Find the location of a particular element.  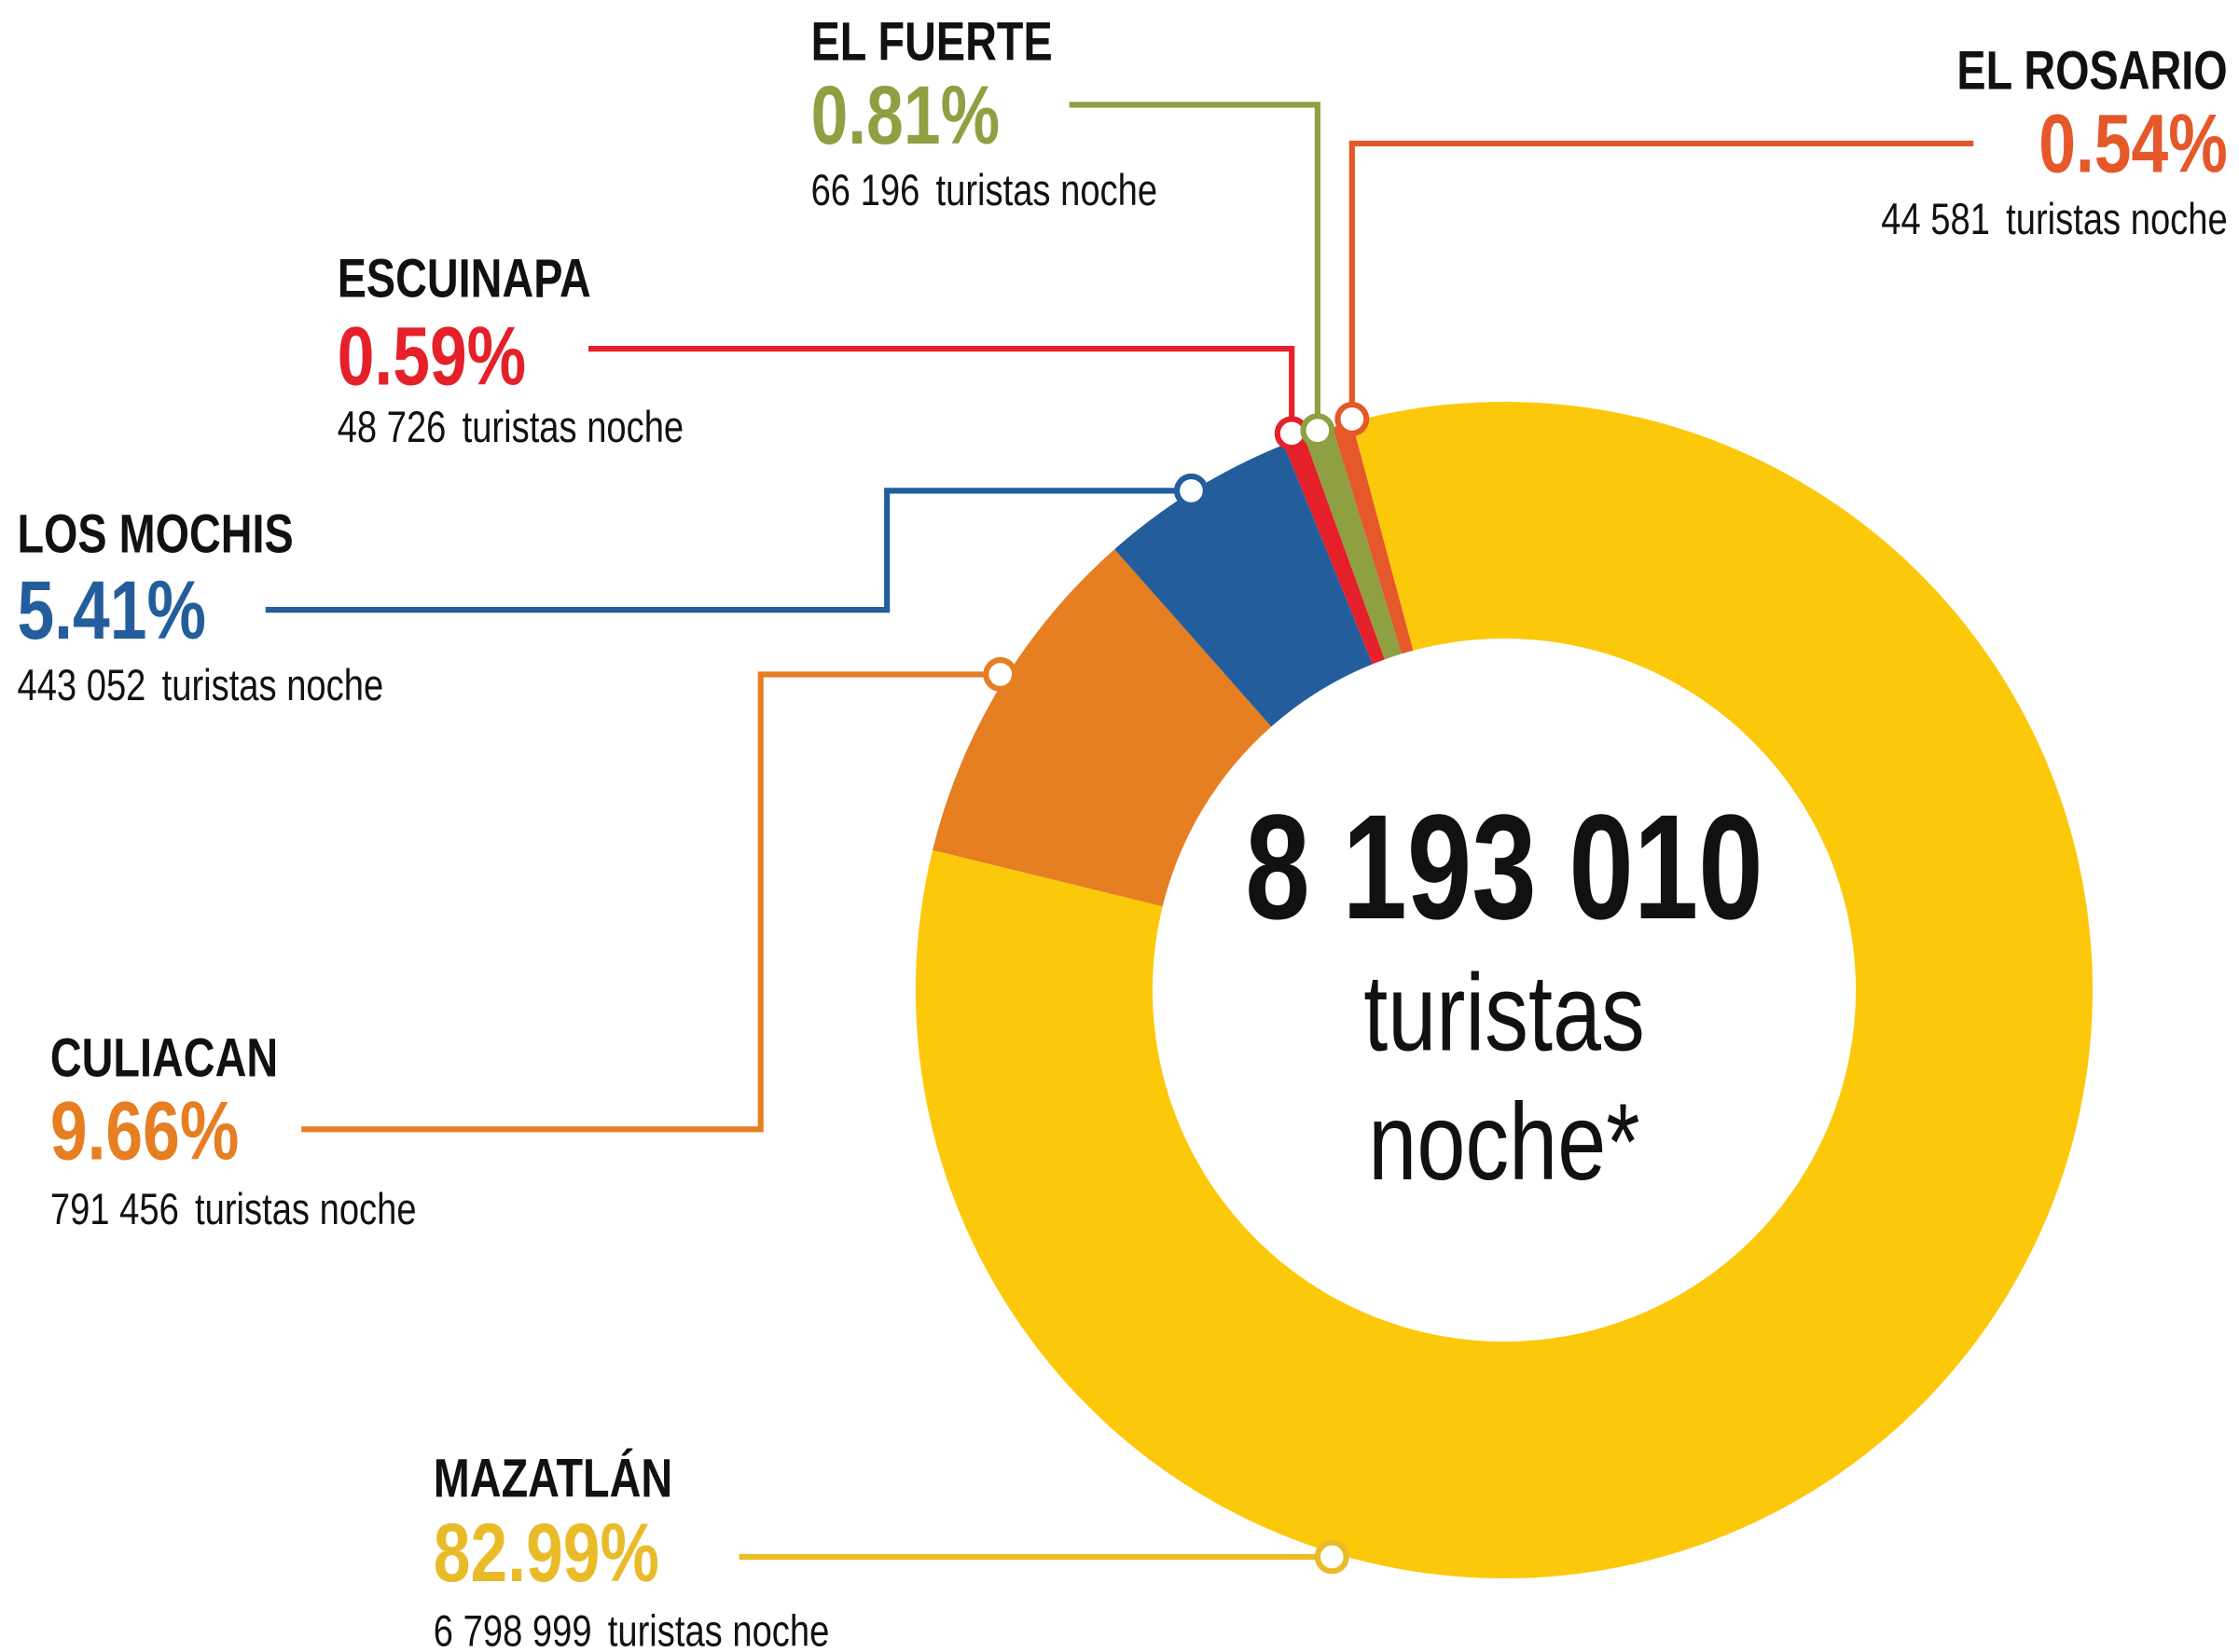

count-label: 443 052 turistas noche is located at coordinates (200, 685).